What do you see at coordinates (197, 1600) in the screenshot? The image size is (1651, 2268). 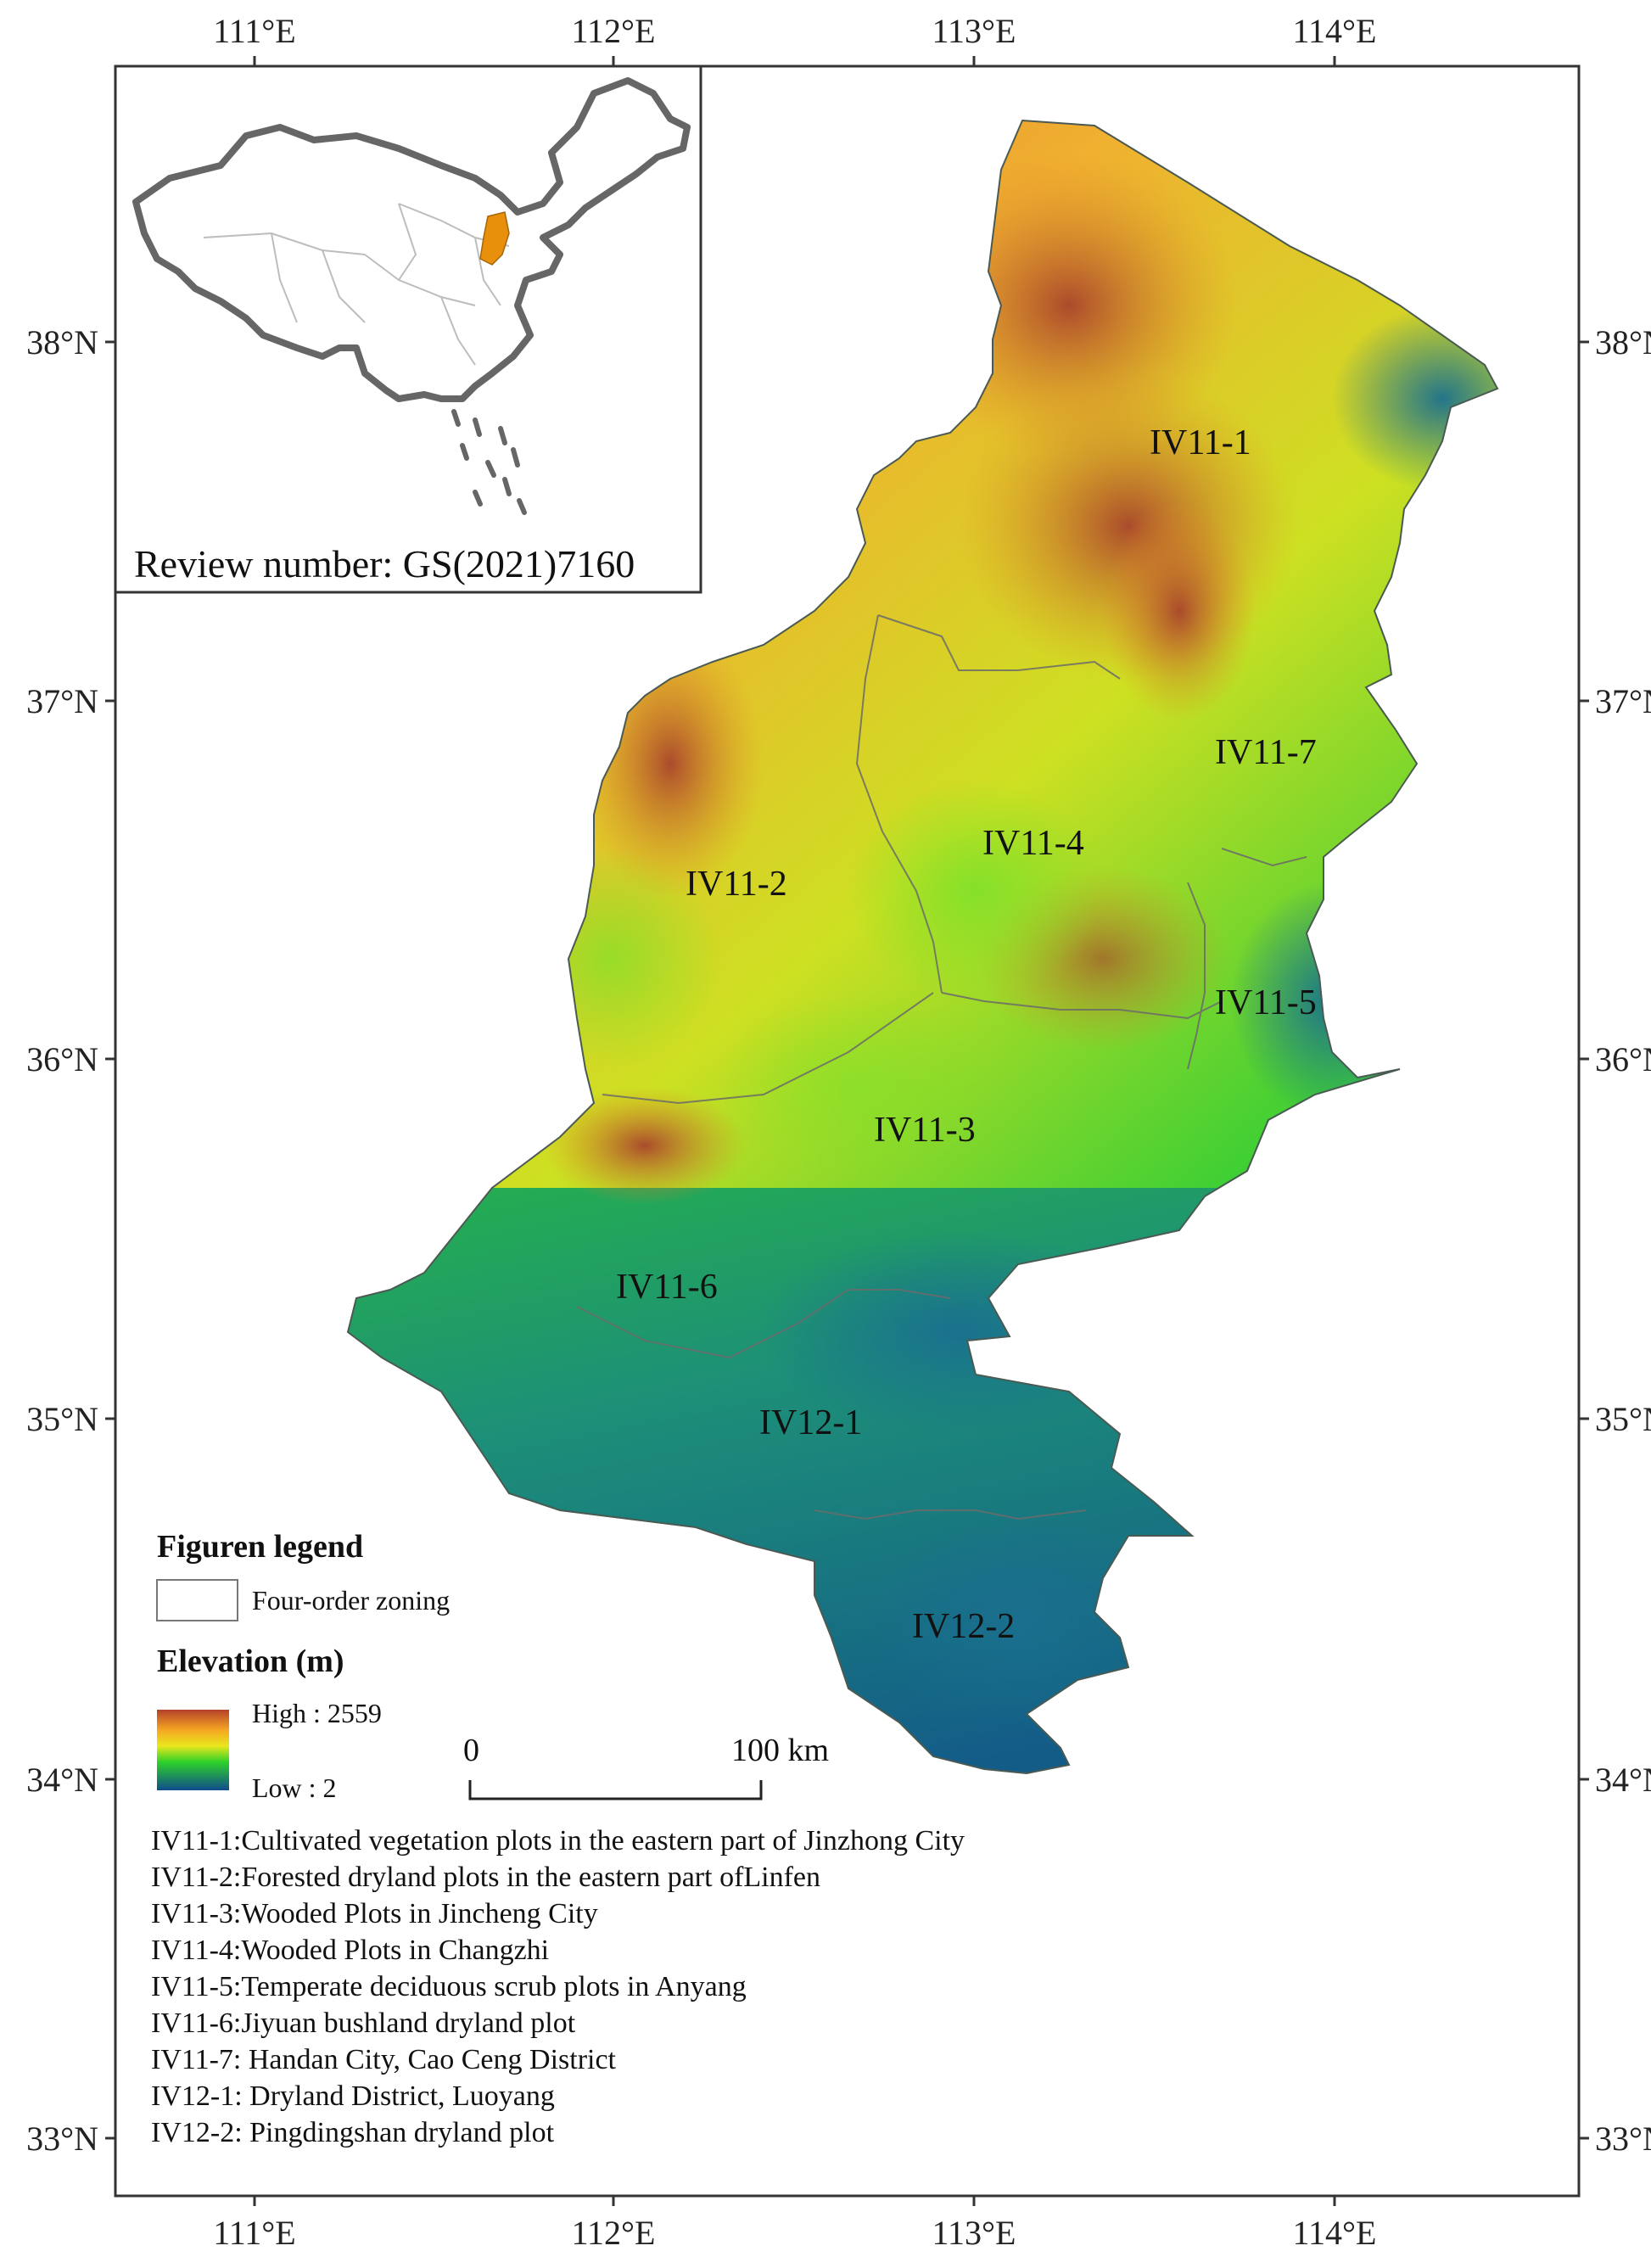 I see `zoning-swatch` at bounding box center [197, 1600].